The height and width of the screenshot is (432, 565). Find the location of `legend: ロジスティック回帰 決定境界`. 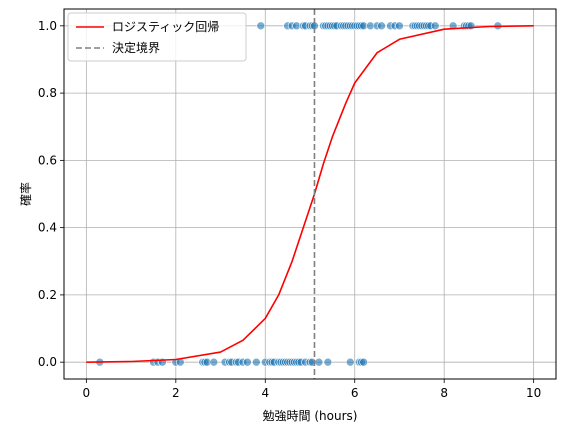

legend: ロジスティック回帰 決定境界 is located at coordinates (157, 37).